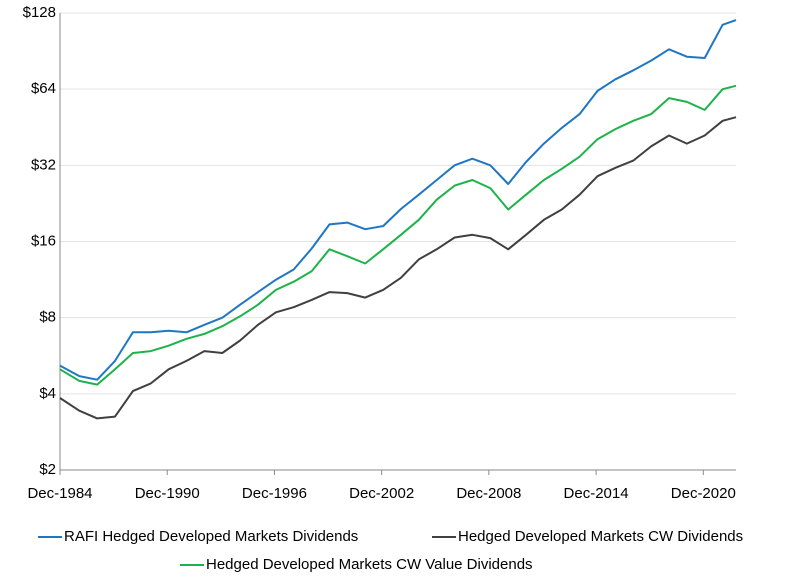 The width and height of the screenshot is (801, 577). Describe the element at coordinates (211, 536) in the screenshot. I see `legend-label: RAFI Hedged Developed Markets Dividends` at that location.